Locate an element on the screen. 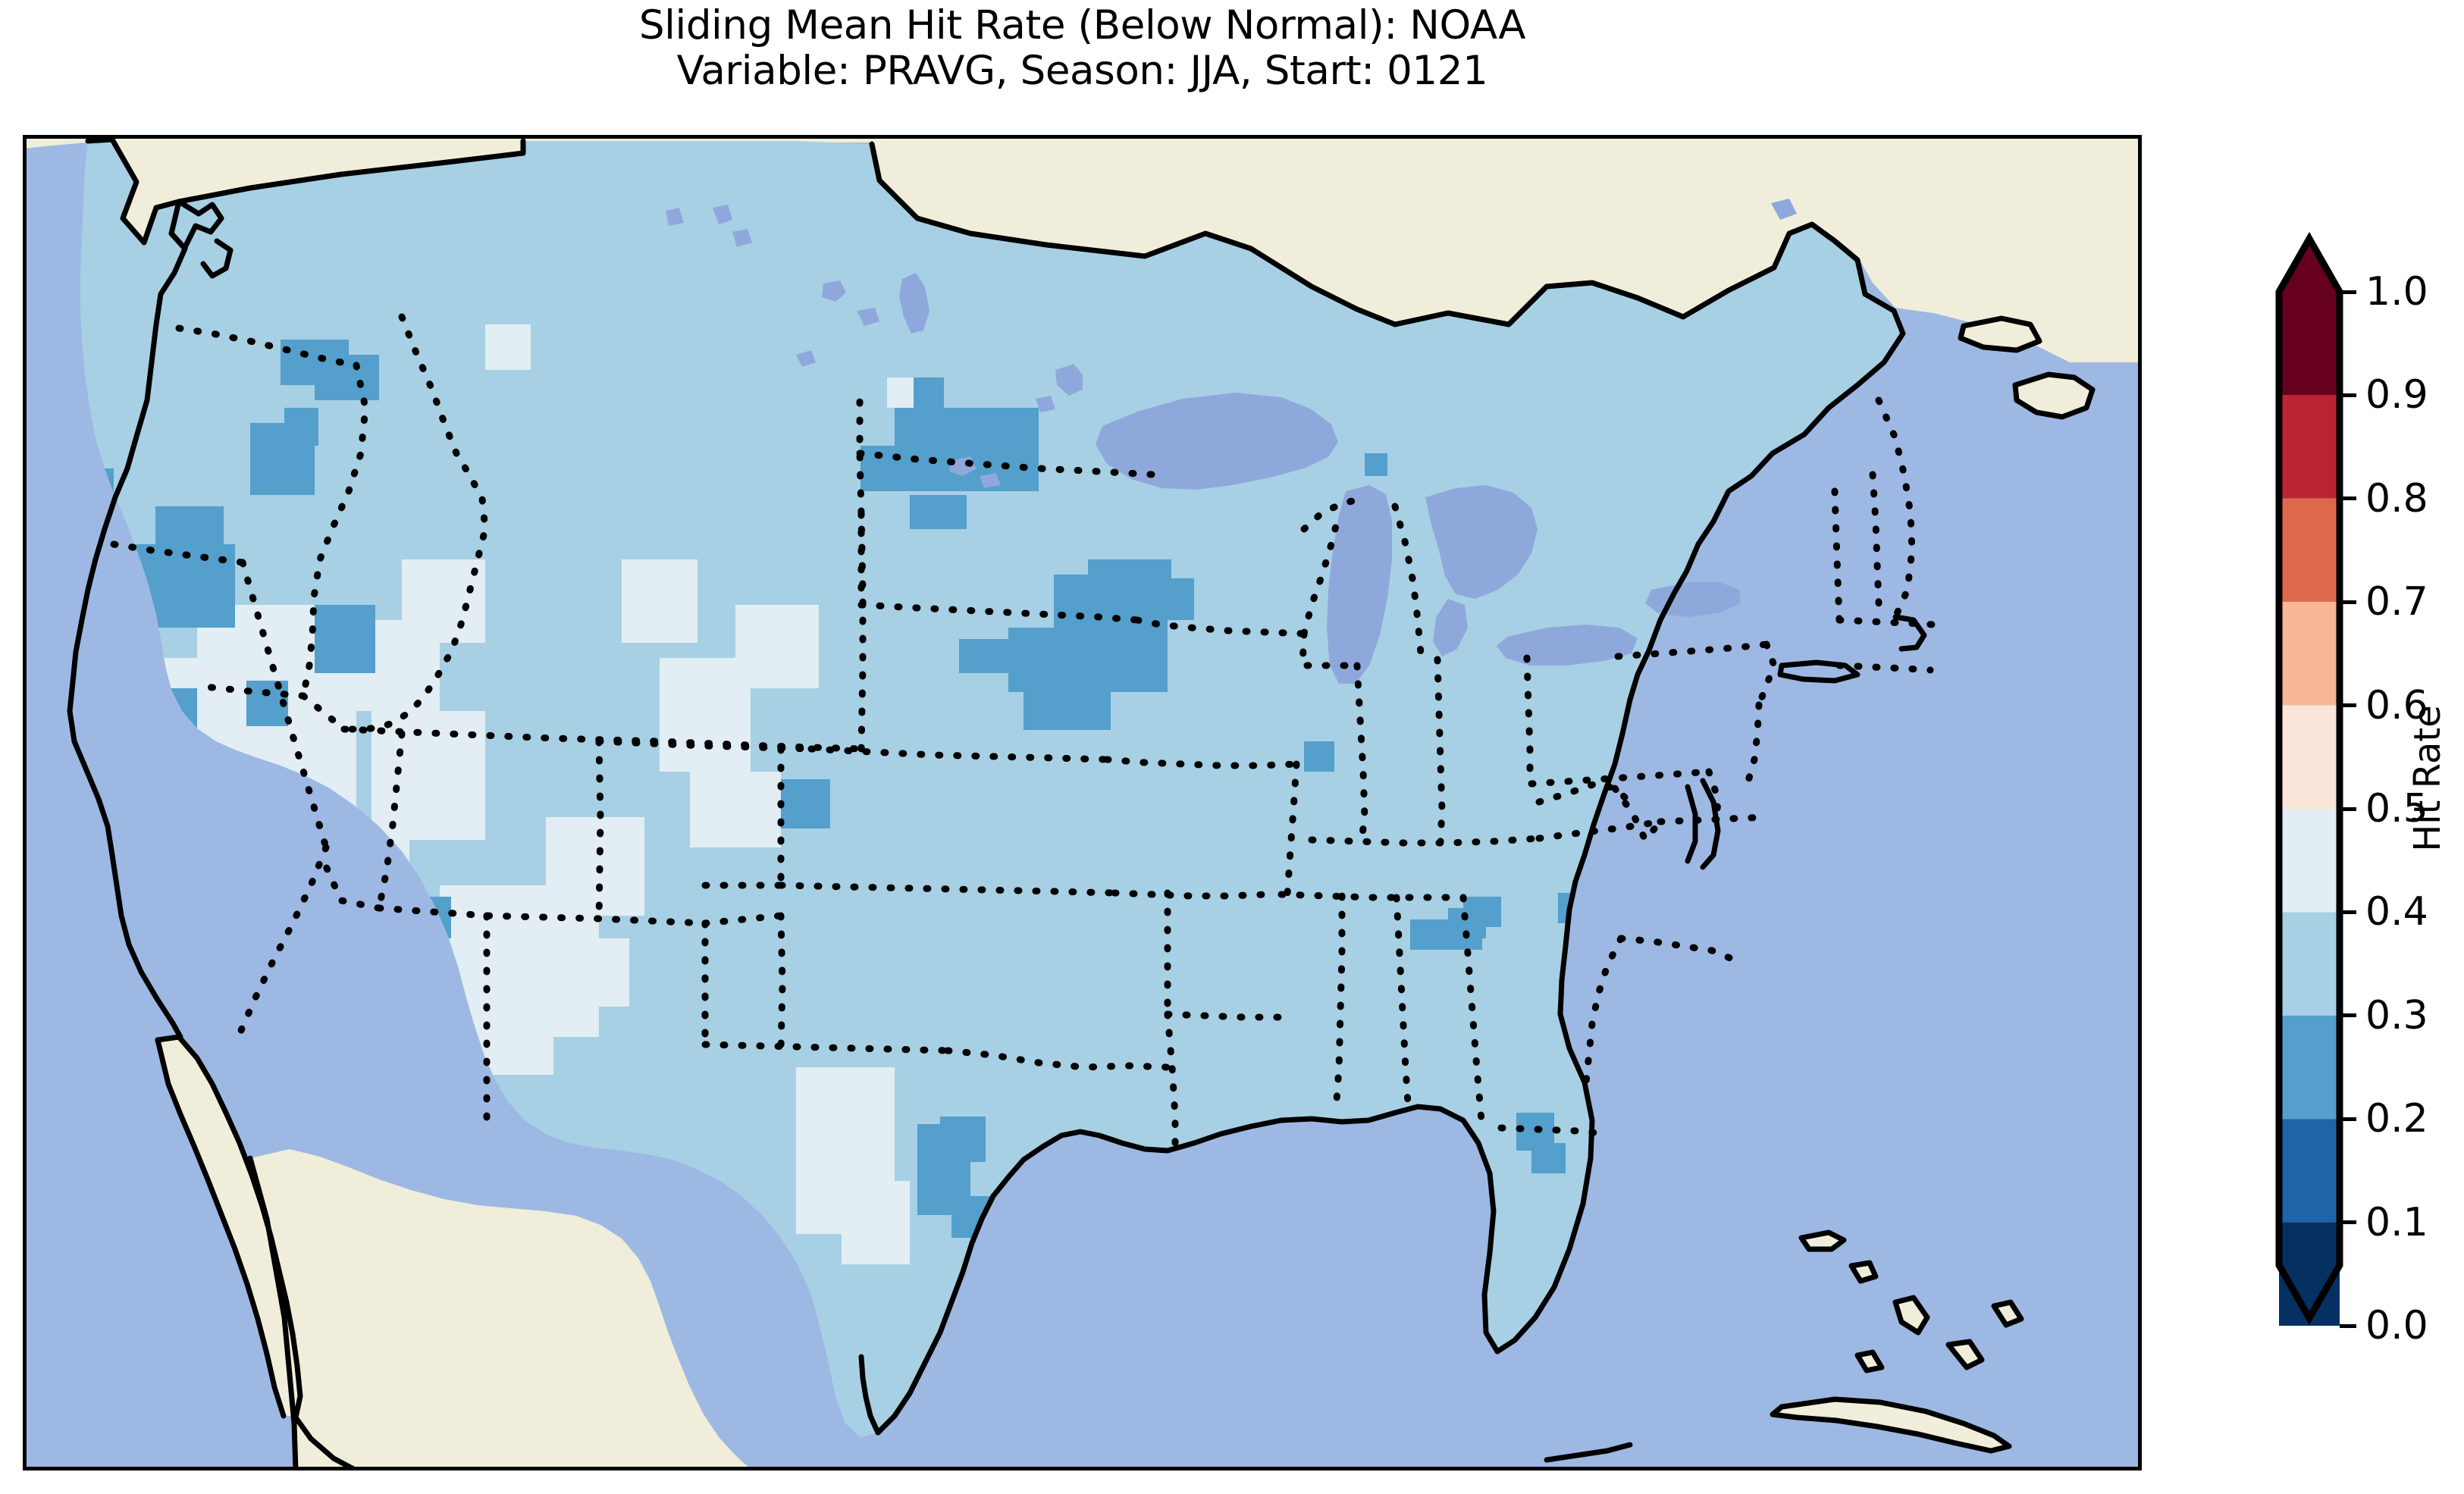  band-0.7-0.8 is located at coordinates (2310, 550).